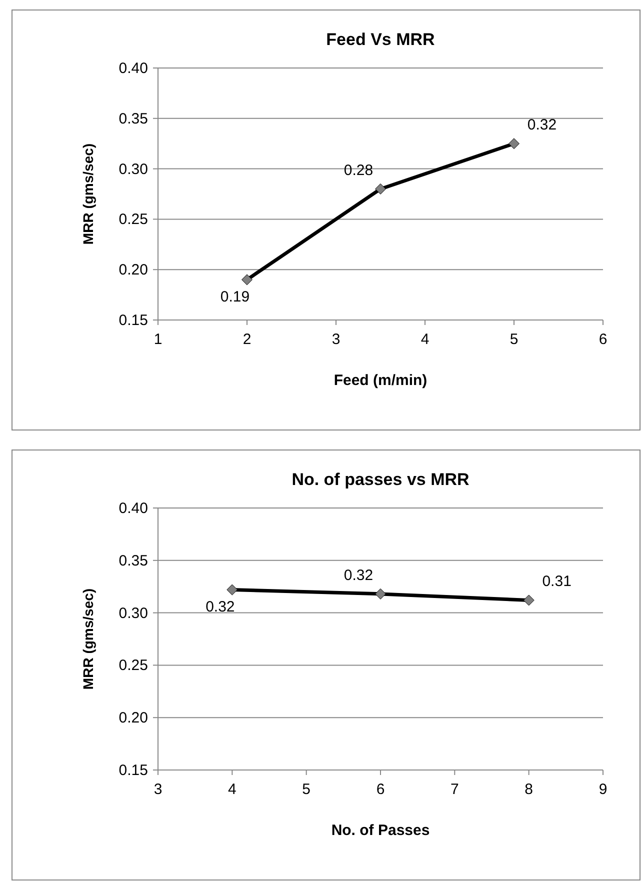  What do you see at coordinates (380, 830) in the screenshot?
I see `x-axis-title: No. of Passes` at bounding box center [380, 830].